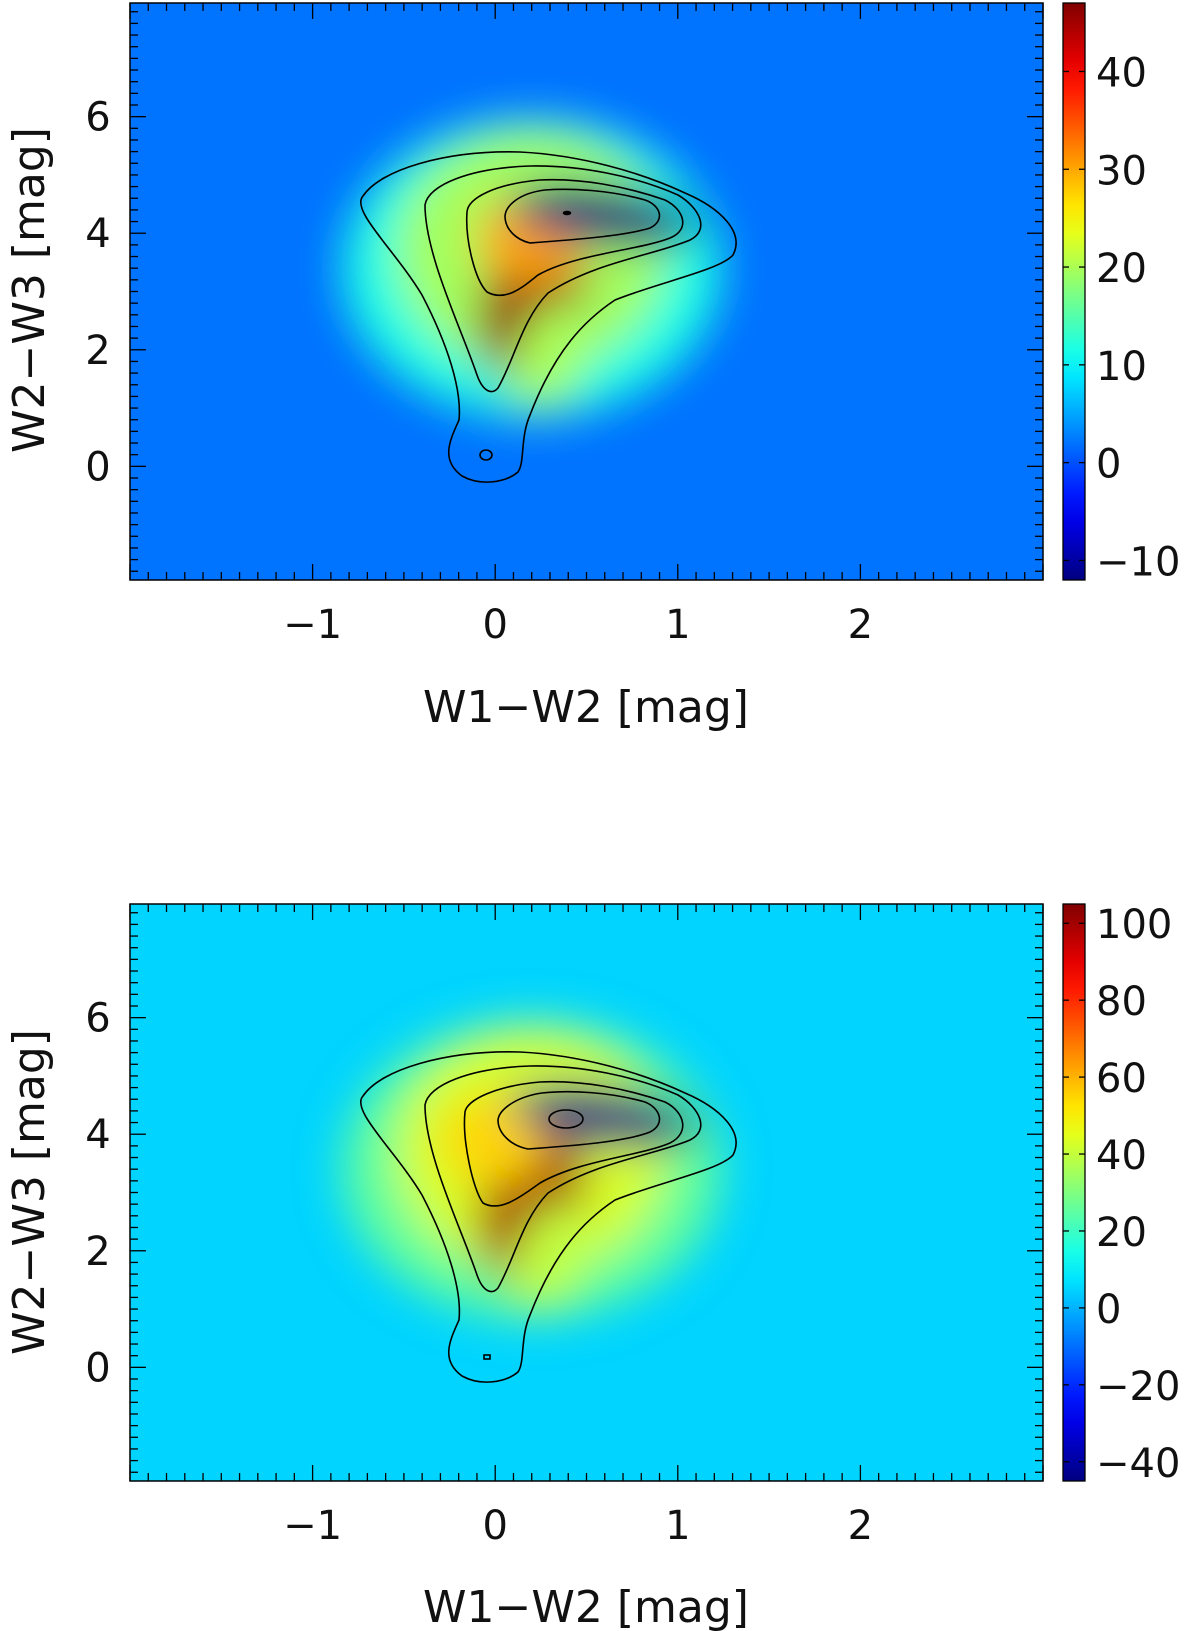  I want to click on top-y-tick-label: 6, so click(97, 118).